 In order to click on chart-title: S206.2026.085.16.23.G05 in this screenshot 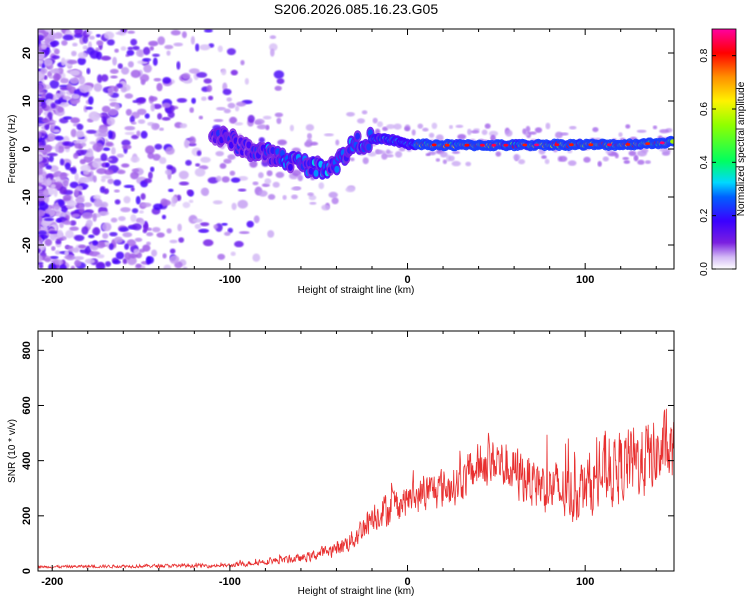, I will do `click(356, 9)`.